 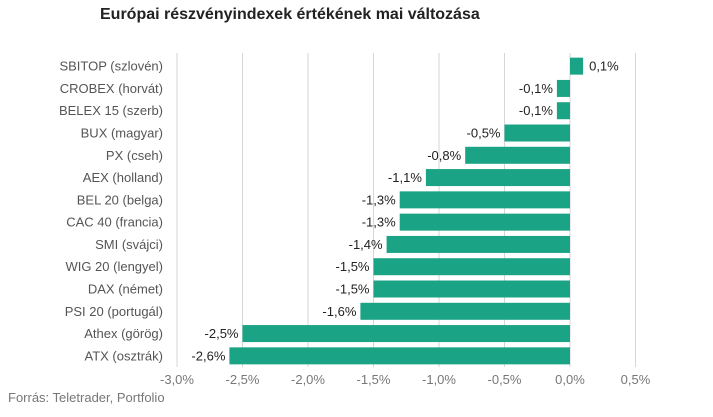 What do you see at coordinates (111, 110) in the screenshot?
I see `category-label: BELEX 15 (szerb)` at bounding box center [111, 110].